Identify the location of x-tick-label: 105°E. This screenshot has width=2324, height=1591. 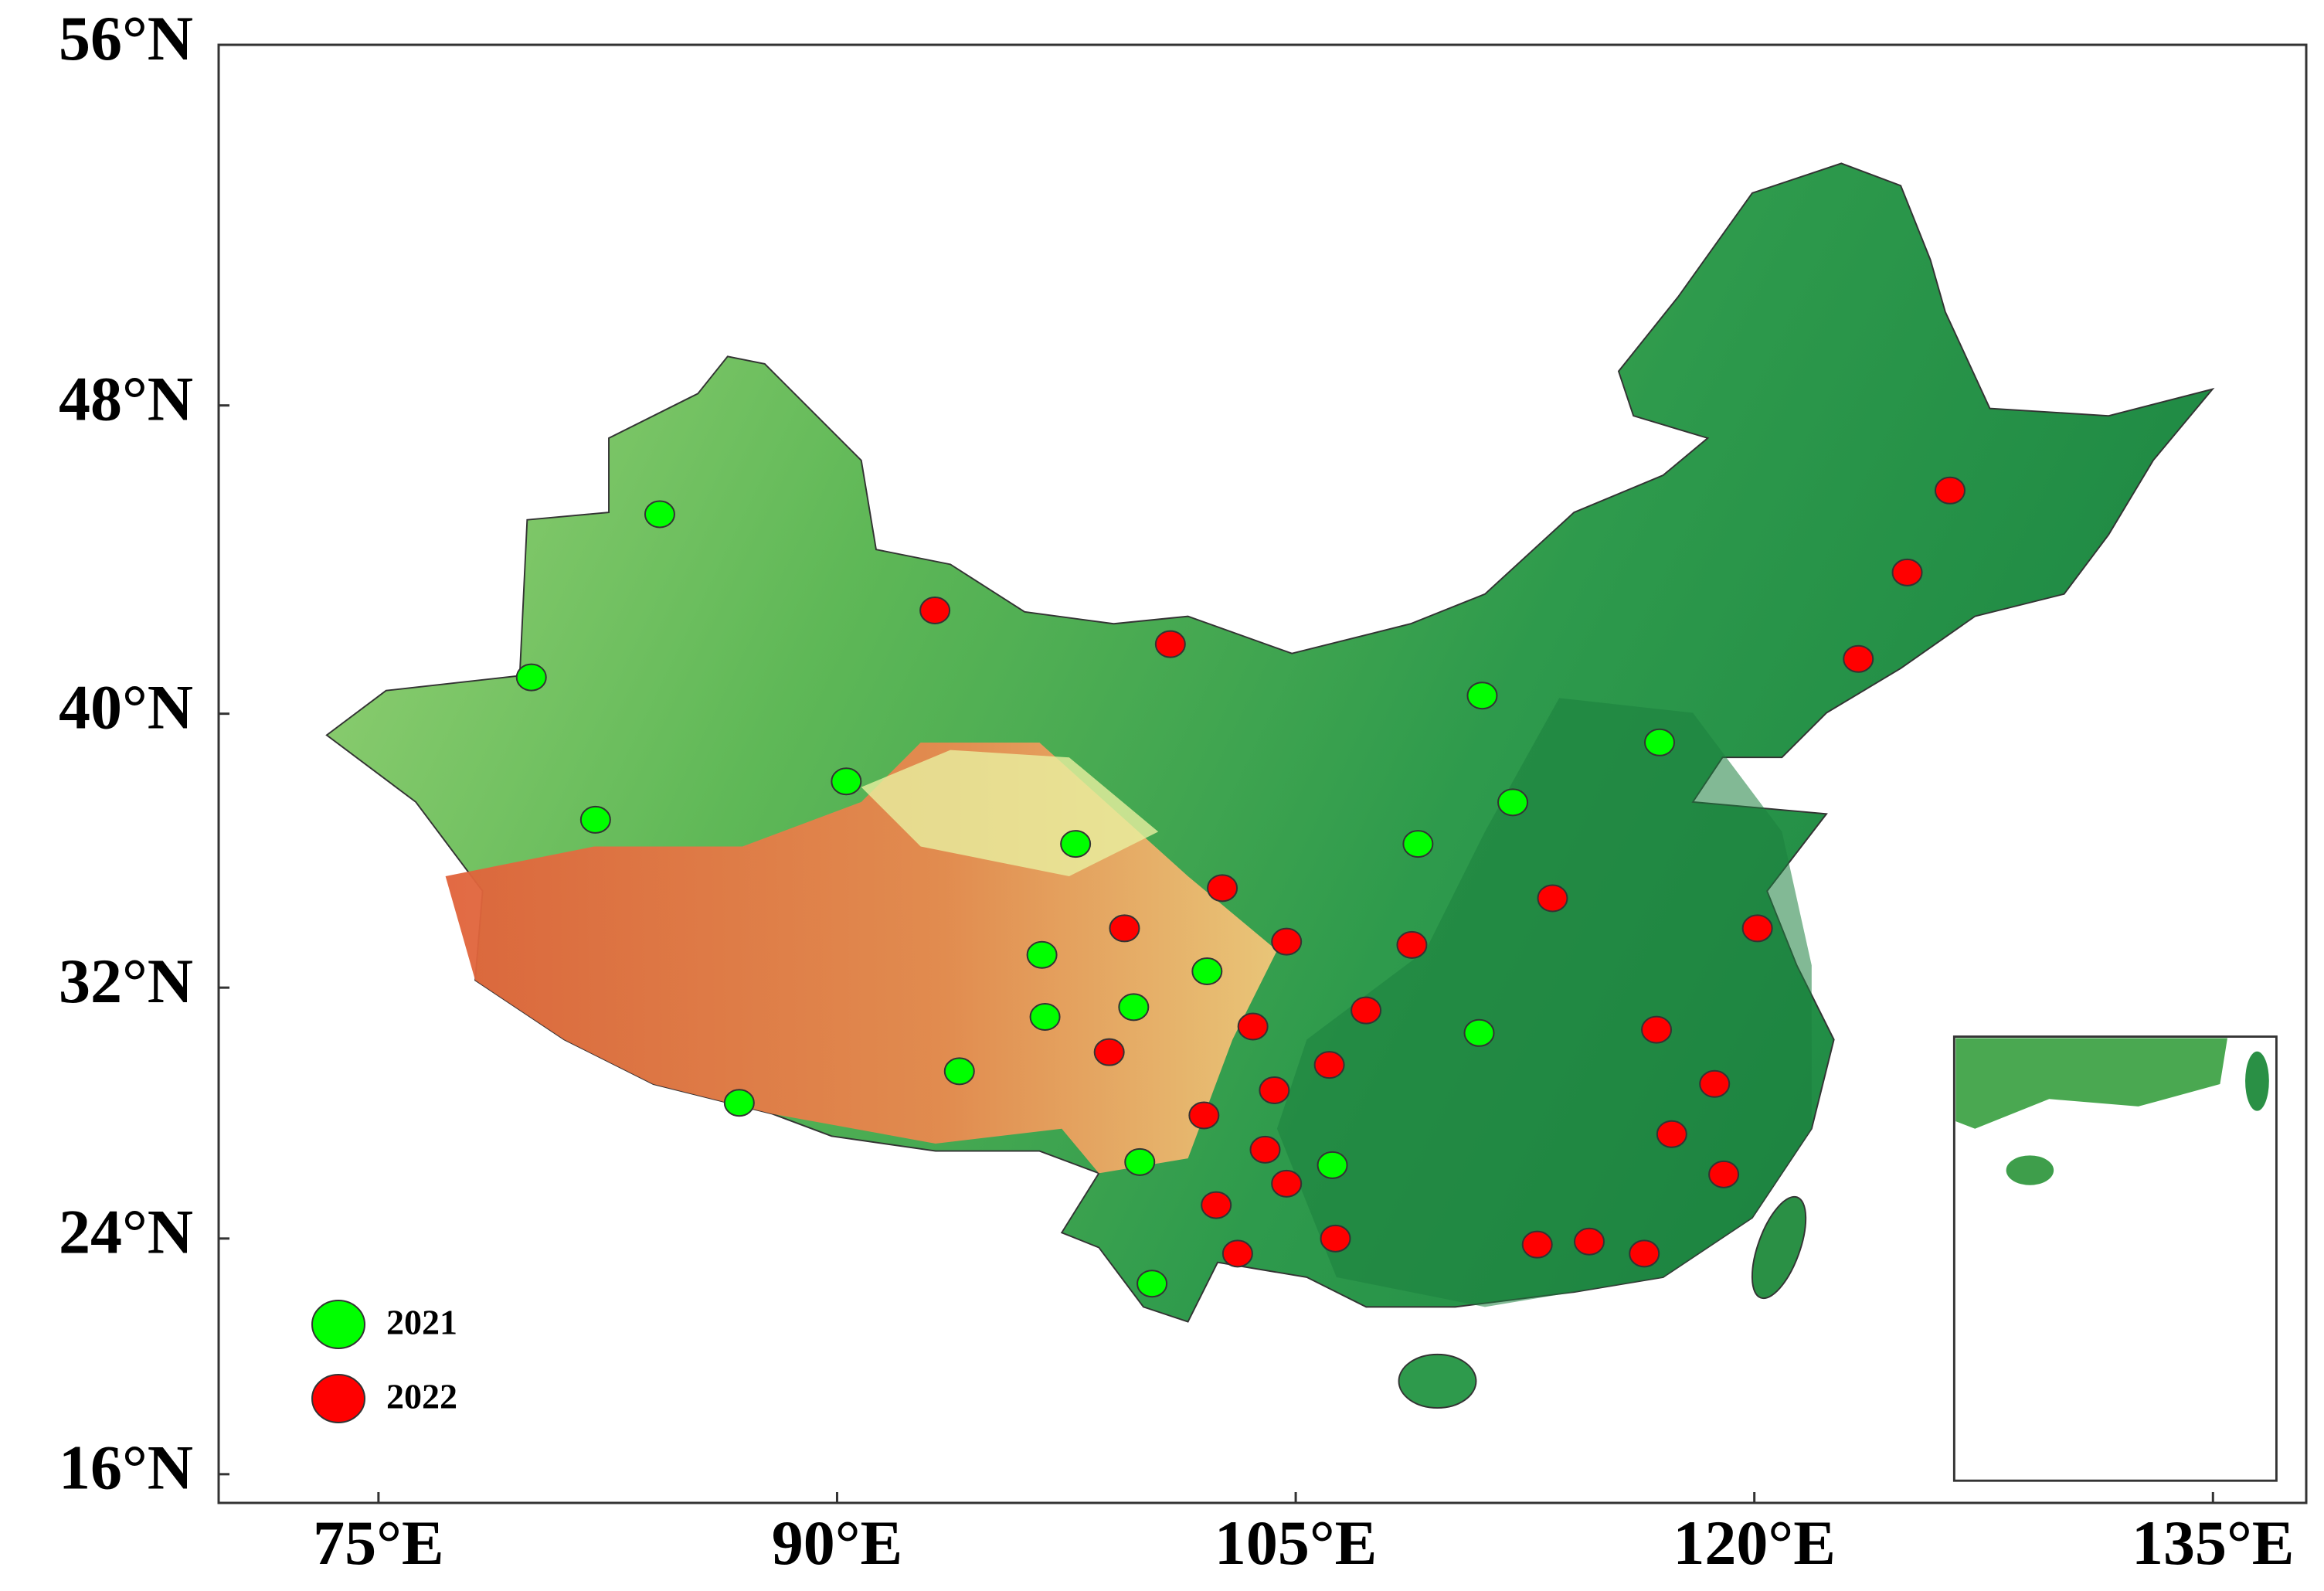
(1297, 1543).